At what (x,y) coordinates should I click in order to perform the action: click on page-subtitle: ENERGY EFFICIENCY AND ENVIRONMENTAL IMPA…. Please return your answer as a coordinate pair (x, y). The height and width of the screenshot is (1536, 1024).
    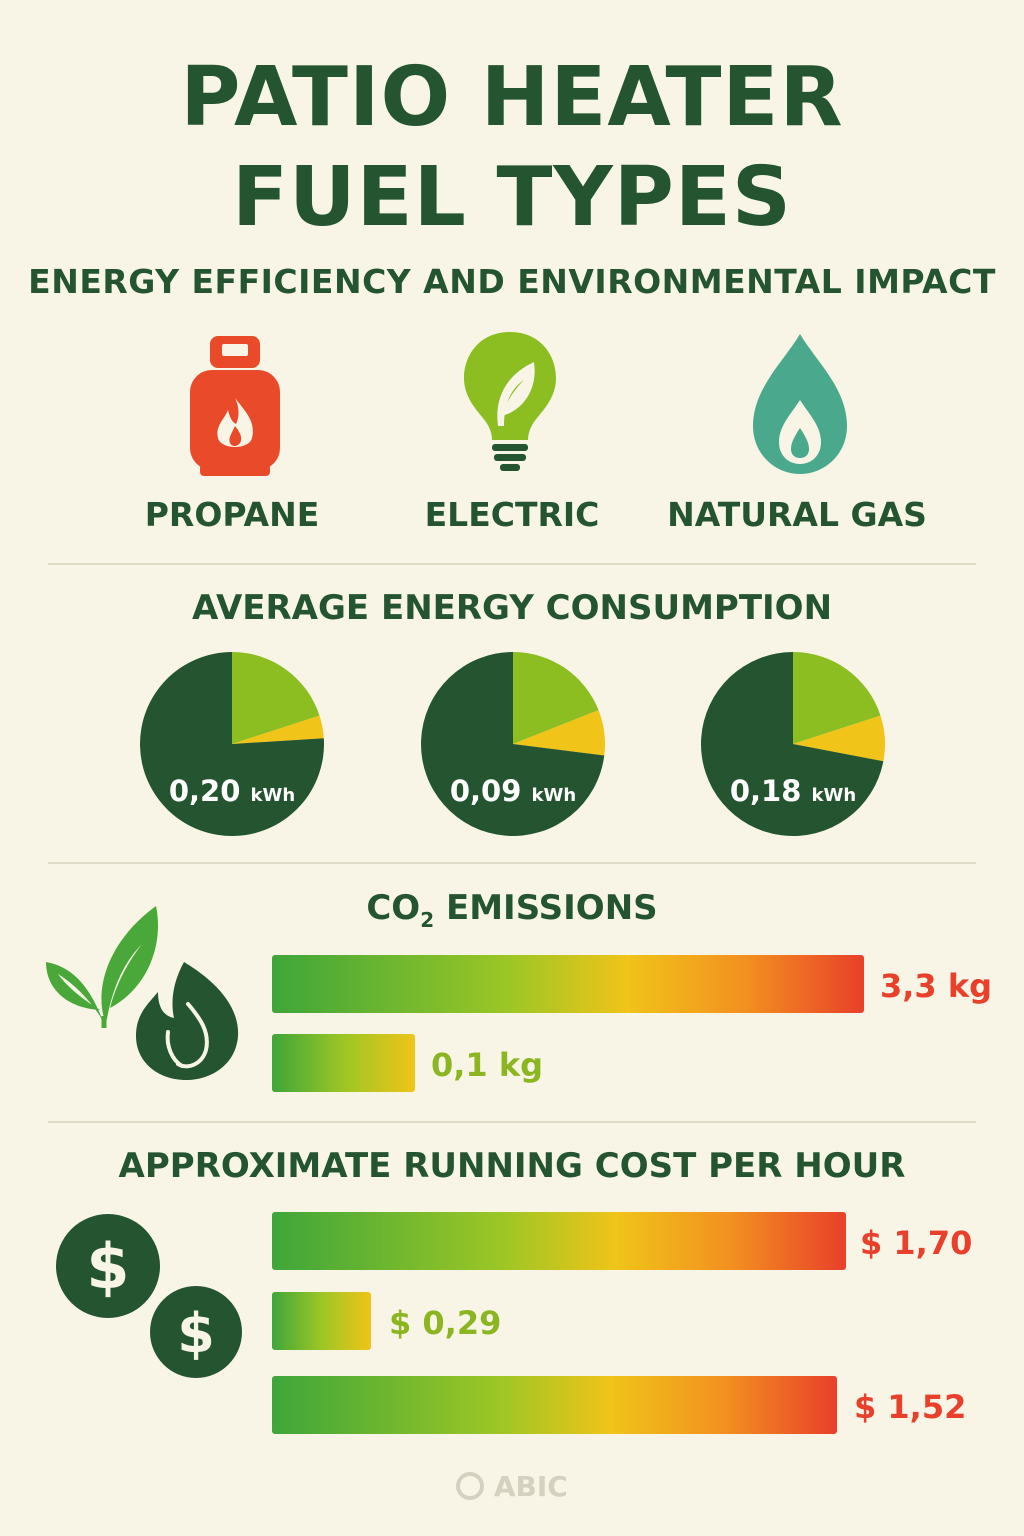
    Looking at the image, I should click on (512, 281).